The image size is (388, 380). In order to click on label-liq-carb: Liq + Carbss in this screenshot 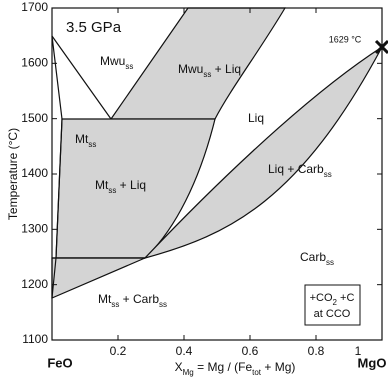, I will do `click(300, 170)`.